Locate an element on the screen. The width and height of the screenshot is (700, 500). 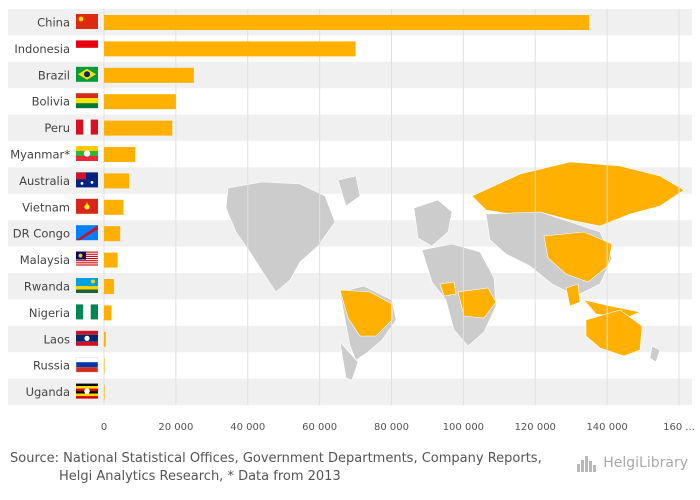
x-tick-label: 100 000 is located at coordinates (463, 427).